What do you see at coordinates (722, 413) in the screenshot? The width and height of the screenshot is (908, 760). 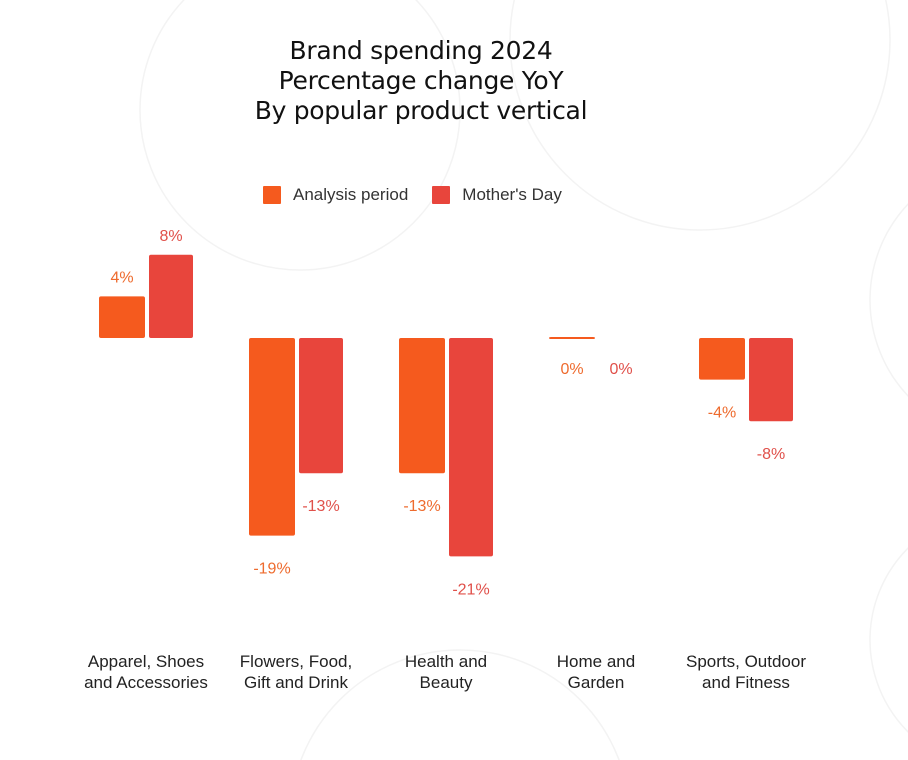 I see `data-label-analysis-period-5: -4%` at bounding box center [722, 413].